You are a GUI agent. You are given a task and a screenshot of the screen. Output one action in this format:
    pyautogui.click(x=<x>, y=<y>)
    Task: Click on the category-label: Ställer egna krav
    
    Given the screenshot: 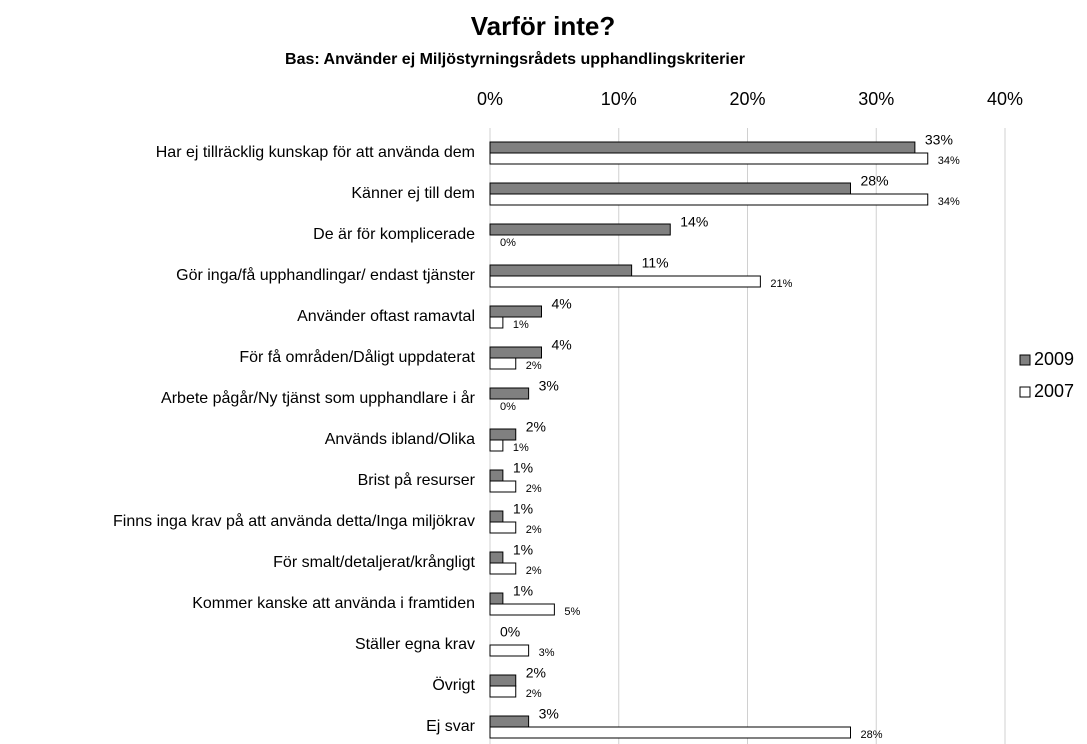 What is the action you would take?
    pyautogui.click(x=415, y=644)
    